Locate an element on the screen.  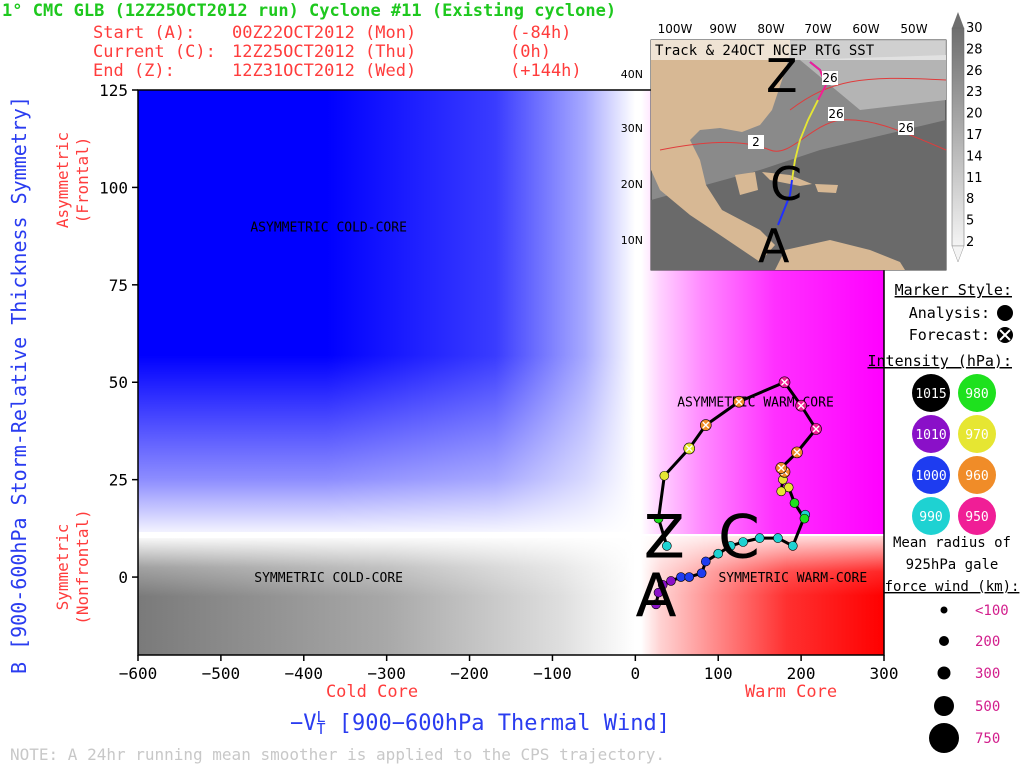
x-axis-sup: L is located at coordinates (321, 717).